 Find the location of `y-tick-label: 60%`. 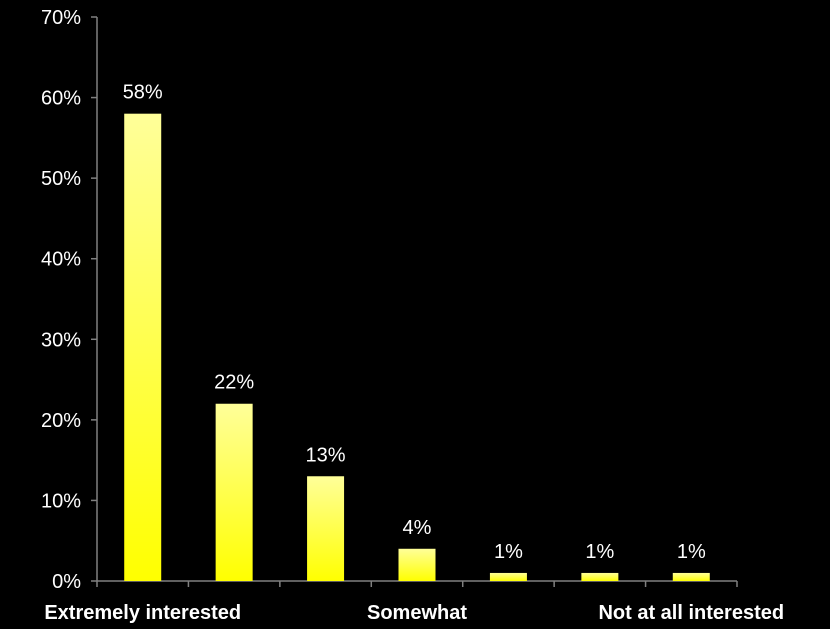

y-tick-label: 60% is located at coordinates (61, 99).